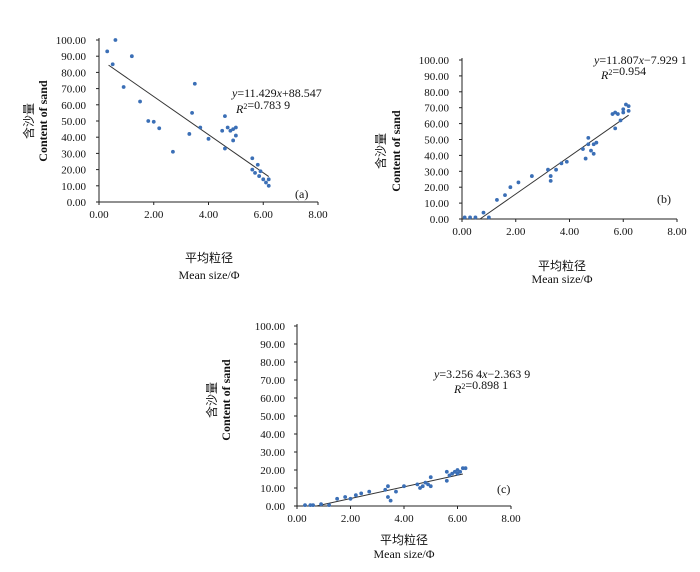  Describe the element at coordinates (480, 387) in the screenshot. I see `r-squared-label: R2=0.898 1` at that location.